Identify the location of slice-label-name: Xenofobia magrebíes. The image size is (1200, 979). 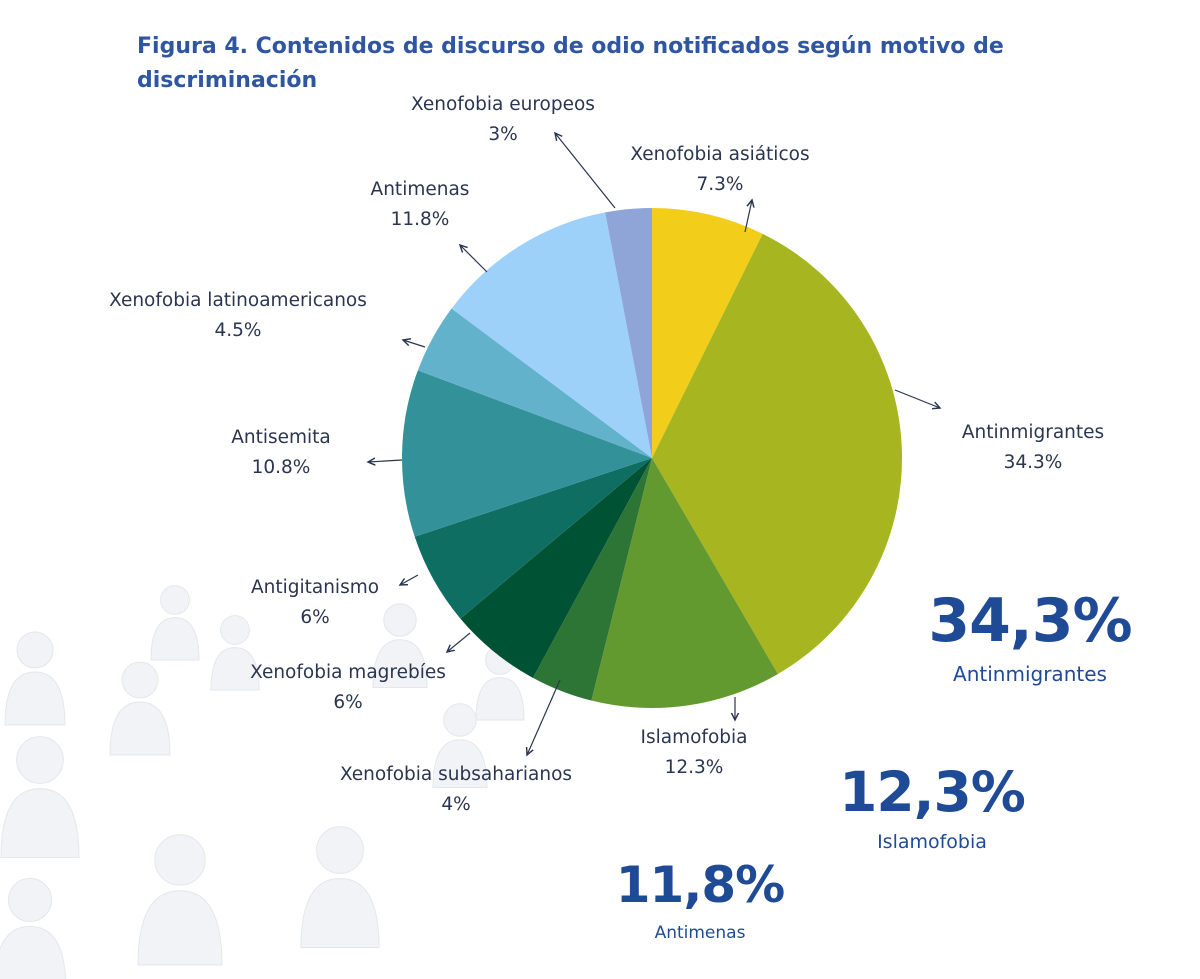
(348, 672).